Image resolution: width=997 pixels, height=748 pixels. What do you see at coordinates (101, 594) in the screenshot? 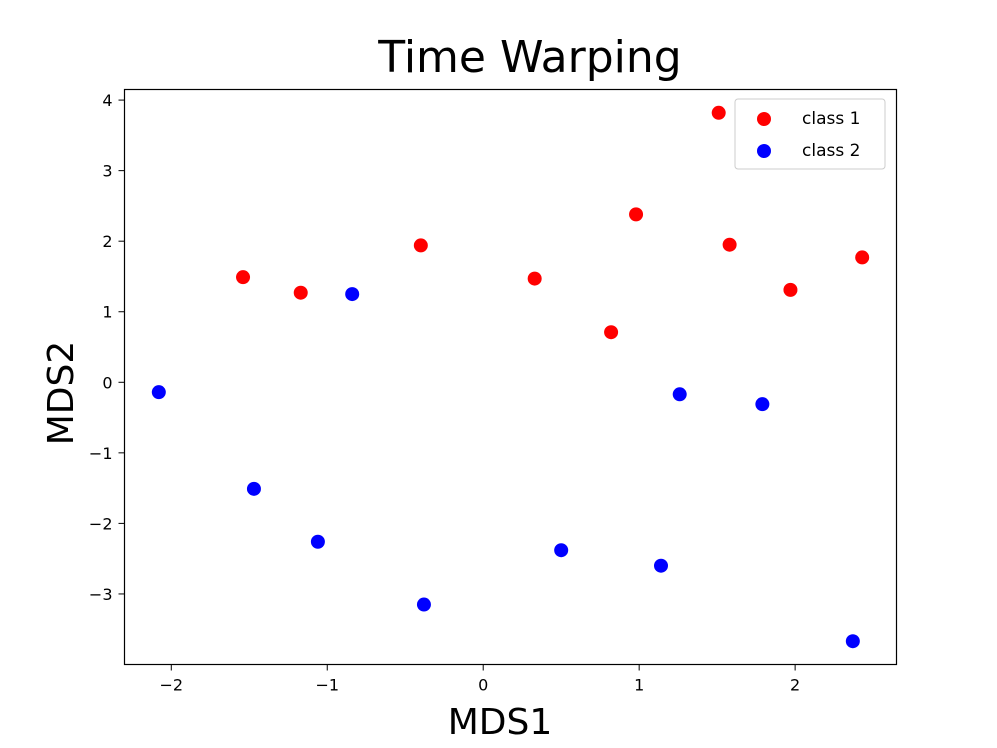
I see `y-tick-label: −3` at bounding box center [101, 594].